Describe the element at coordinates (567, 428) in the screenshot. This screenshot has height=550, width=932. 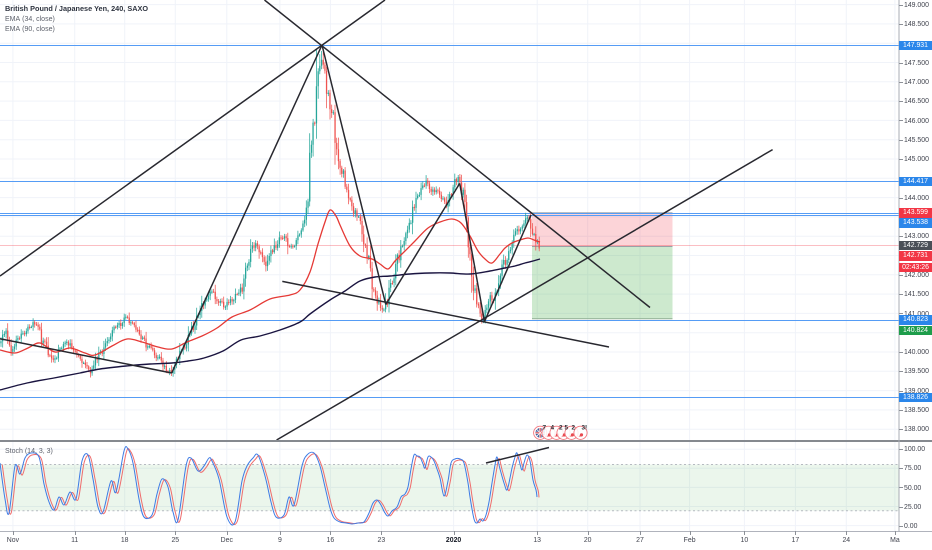
I see `svg-text: 5` at that location.